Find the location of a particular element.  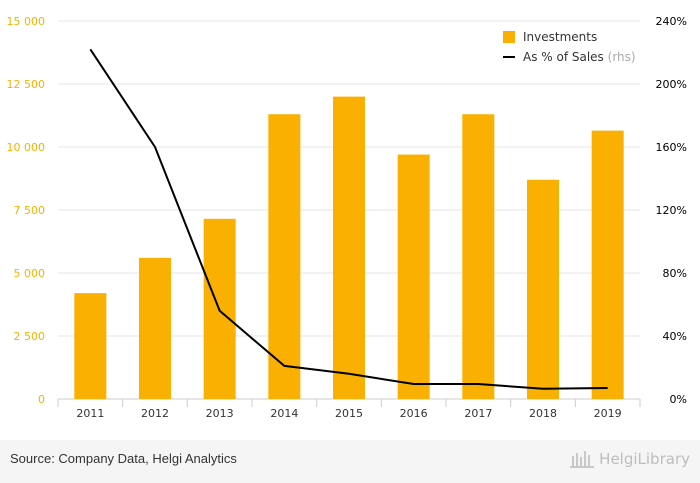

left-axis-tick-label: 12 500 is located at coordinates (26, 84).